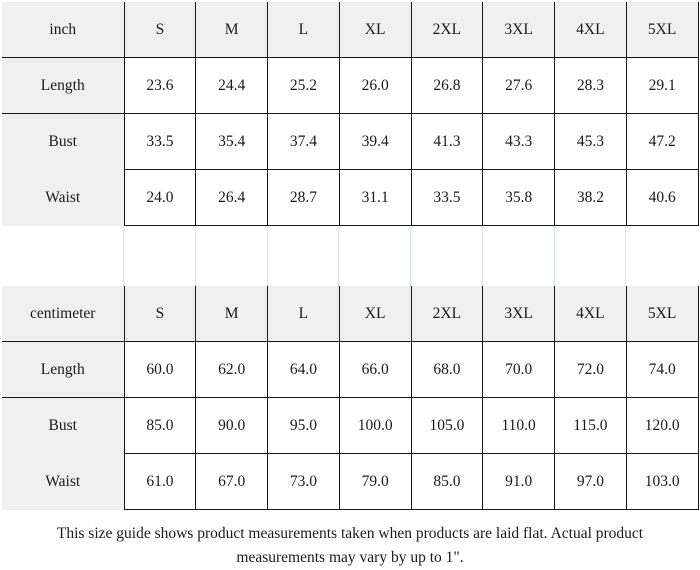 This screenshot has height=570, width=700. What do you see at coordinates (518, 141) in the screenshot?
I see `cell-value: 43.3` at bounding box center [518, 141].